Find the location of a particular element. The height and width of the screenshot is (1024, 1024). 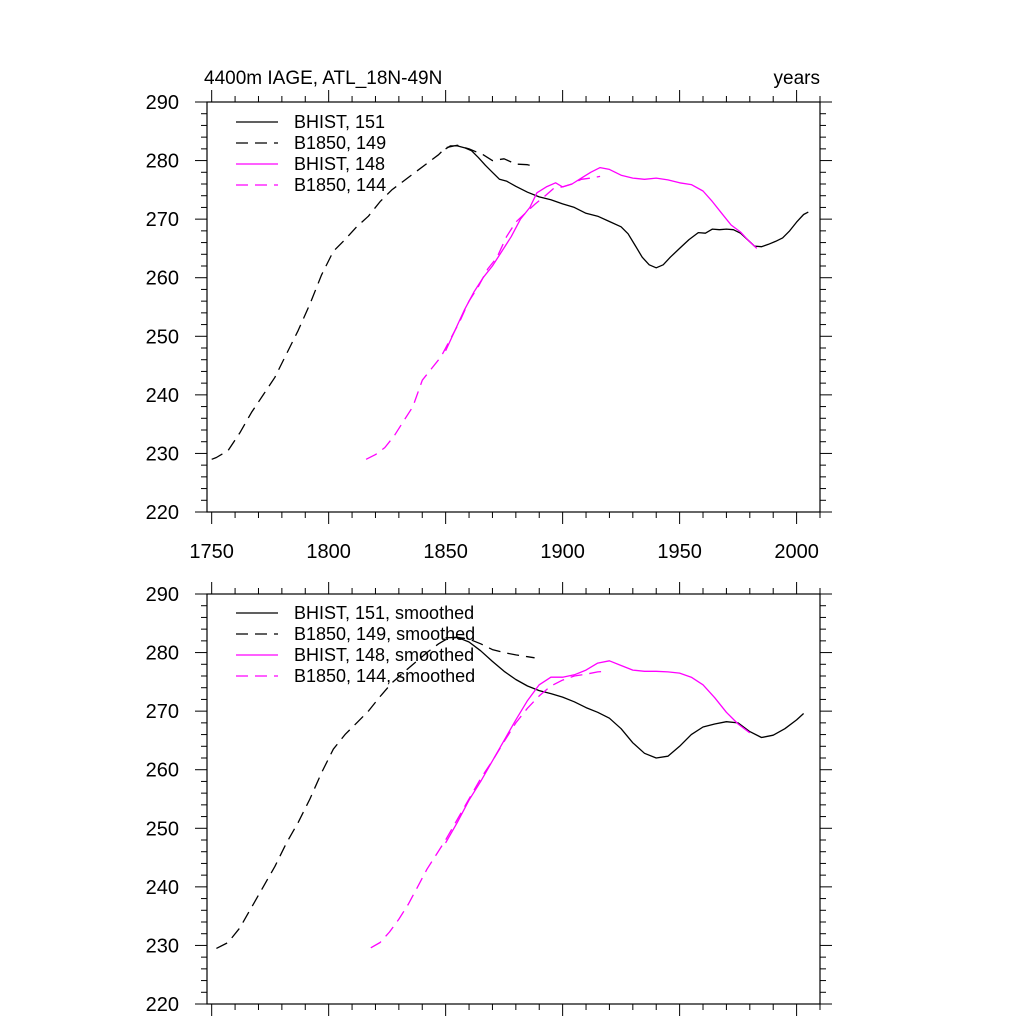

legend-label: BHIST, 151, smoothed is located at coordinates (384, 613).